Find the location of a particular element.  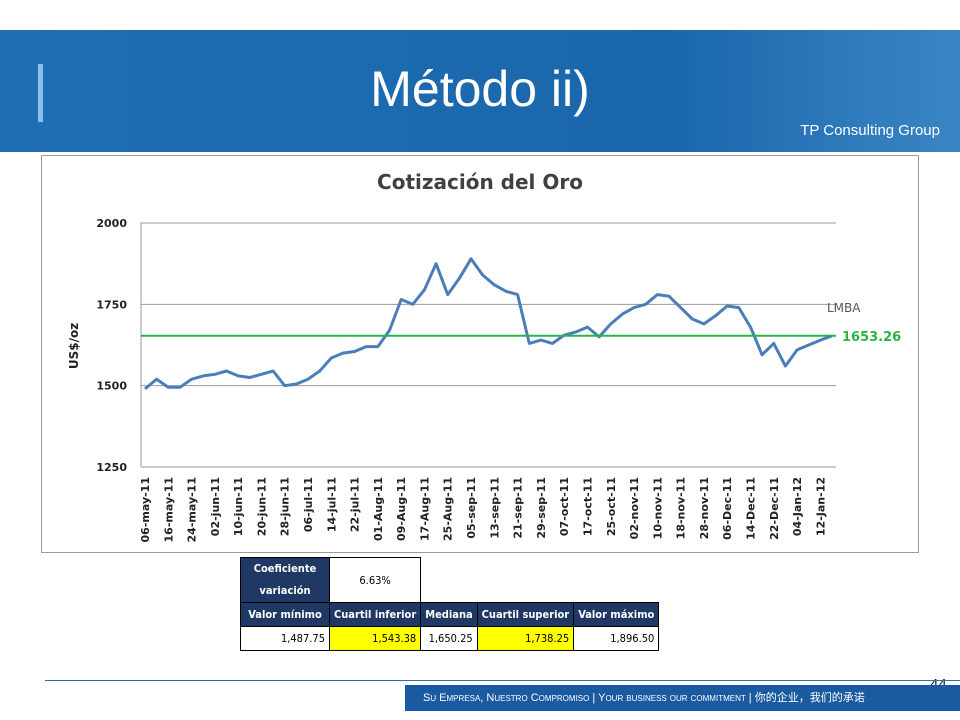

x-tick-label: 28-nov-11 is located at coordinates (704, 508).